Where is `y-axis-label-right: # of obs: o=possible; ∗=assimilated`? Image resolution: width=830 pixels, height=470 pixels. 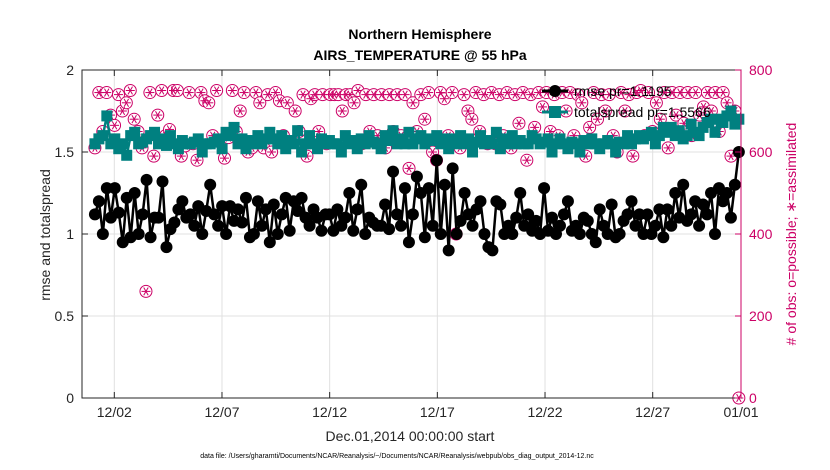
y-axis-label-right: # of obs: o=possible; ∗=assimilated is located at coordinates (791, 234).